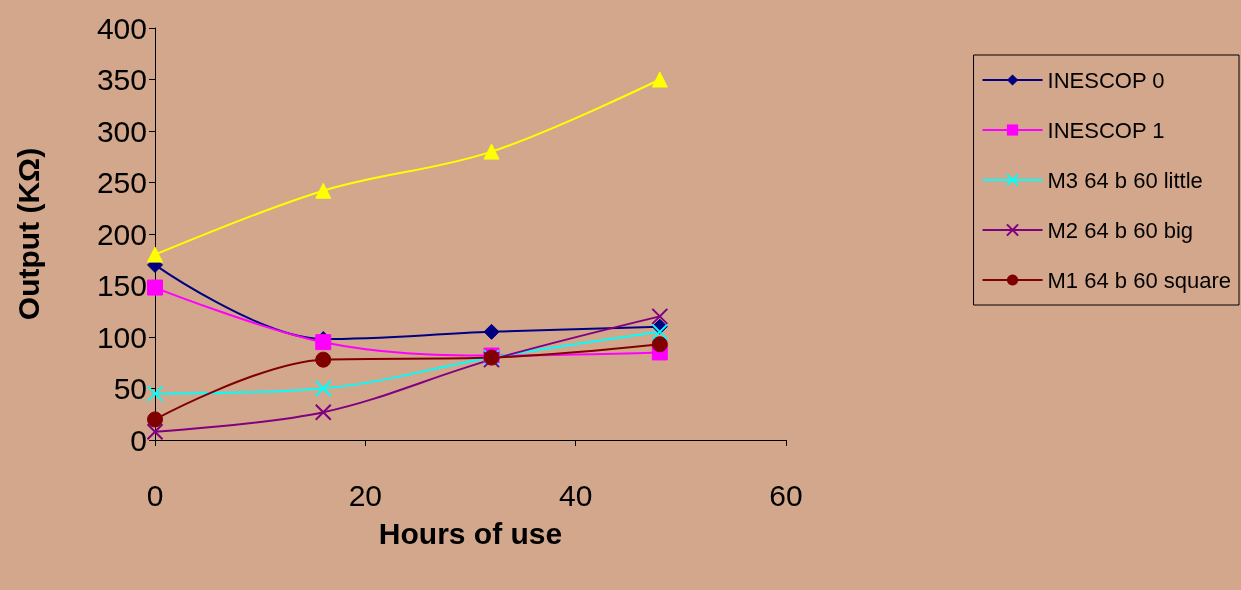  I want to click on y-tick-label: 150, so click(121, 285).